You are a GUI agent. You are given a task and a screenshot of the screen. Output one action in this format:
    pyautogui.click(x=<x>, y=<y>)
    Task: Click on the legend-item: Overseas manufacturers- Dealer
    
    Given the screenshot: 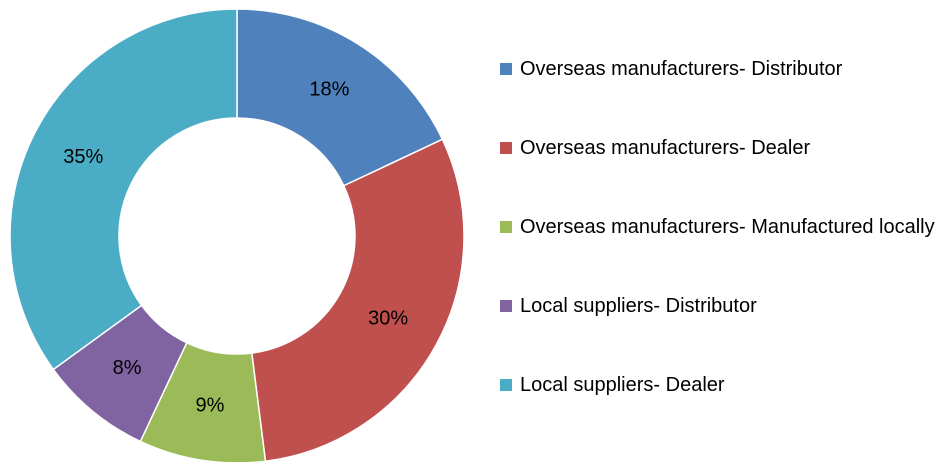 What is the action you would take?
    pyautogui.click(x=722, y=148)
    